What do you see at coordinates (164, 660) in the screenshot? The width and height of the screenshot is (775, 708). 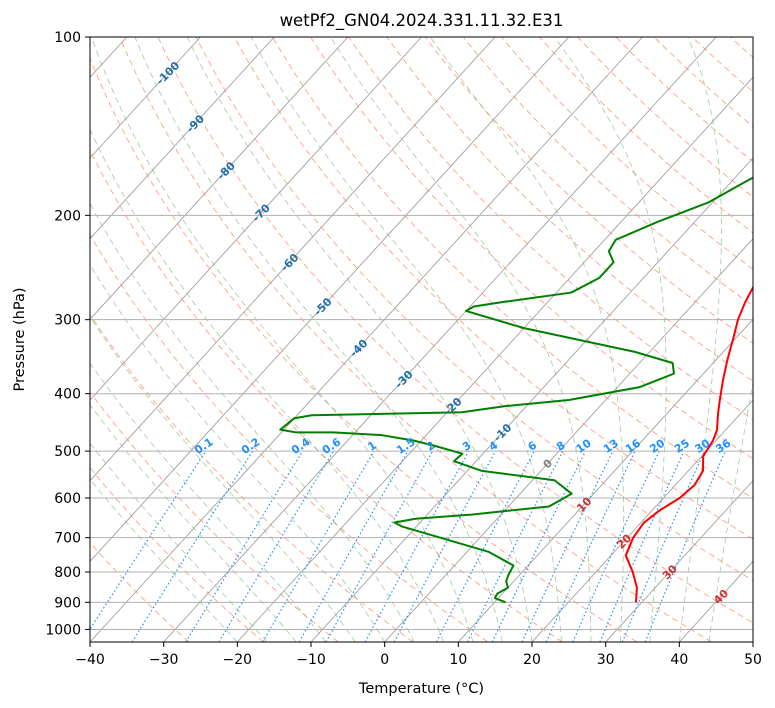 I see `x-tick-label: −30` at bounding box center [164, 660].